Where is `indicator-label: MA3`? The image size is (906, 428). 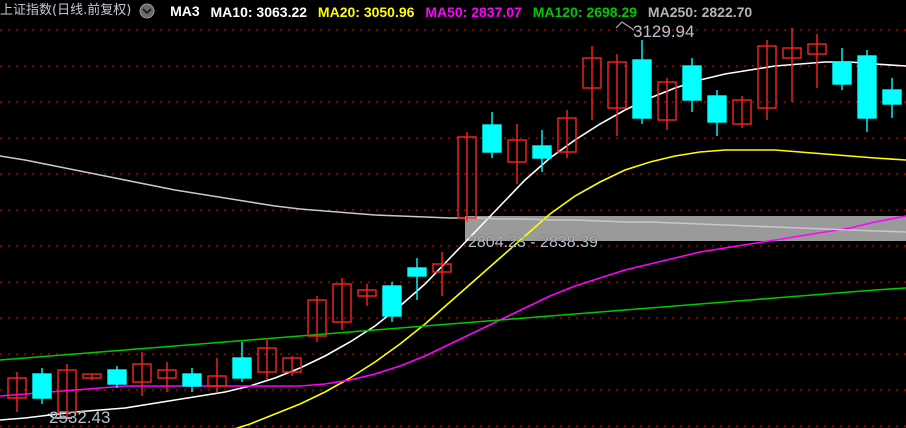 indicator-label: MA3 is located at coordinates (185, 11).